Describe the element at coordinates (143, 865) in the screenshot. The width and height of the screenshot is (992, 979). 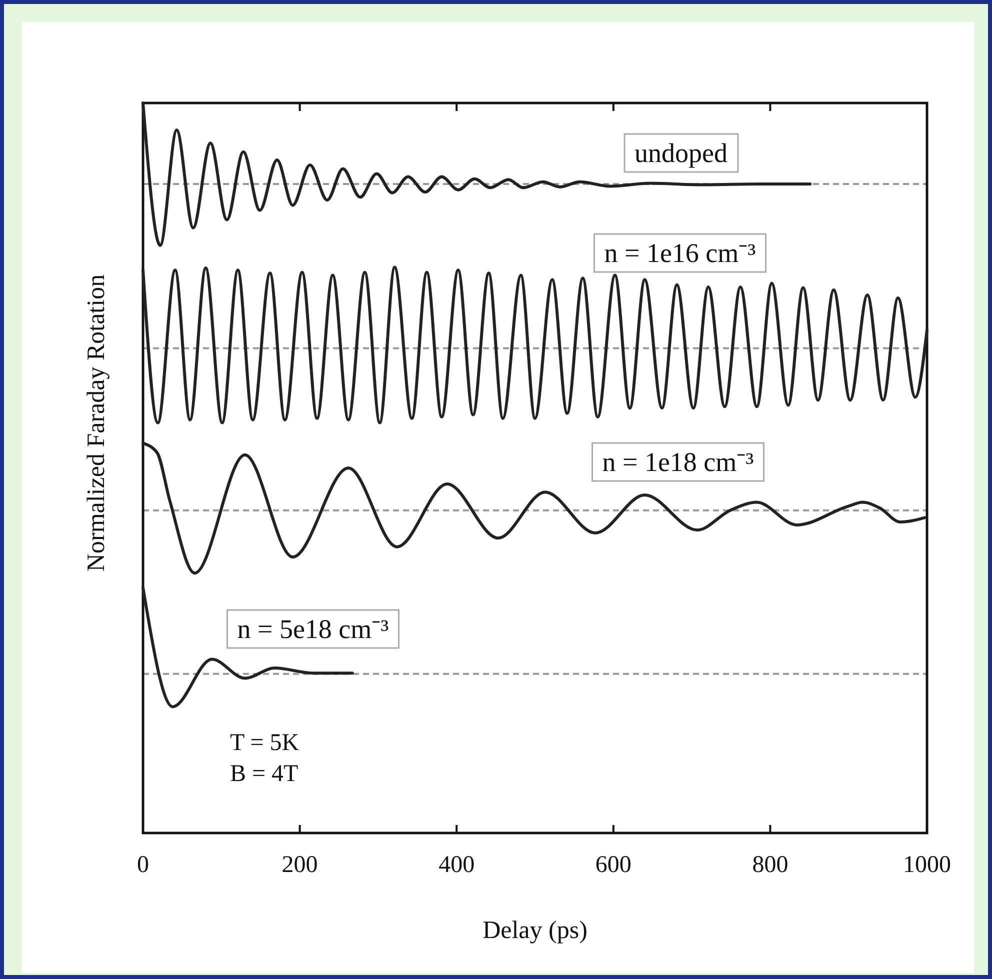
I see `x-tick-label: 0` at that location.